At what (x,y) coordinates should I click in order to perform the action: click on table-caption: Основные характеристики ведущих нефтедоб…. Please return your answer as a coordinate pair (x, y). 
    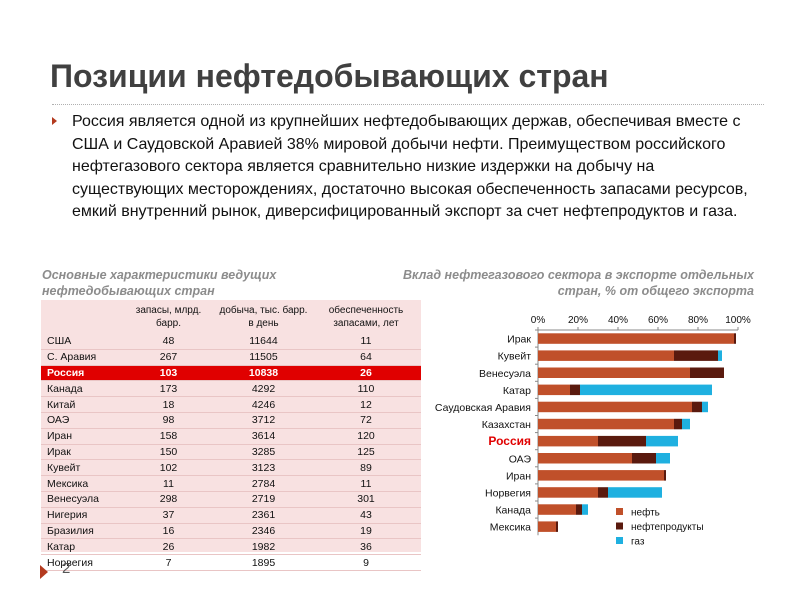
    Looking at the image, I should click on (159, 283).